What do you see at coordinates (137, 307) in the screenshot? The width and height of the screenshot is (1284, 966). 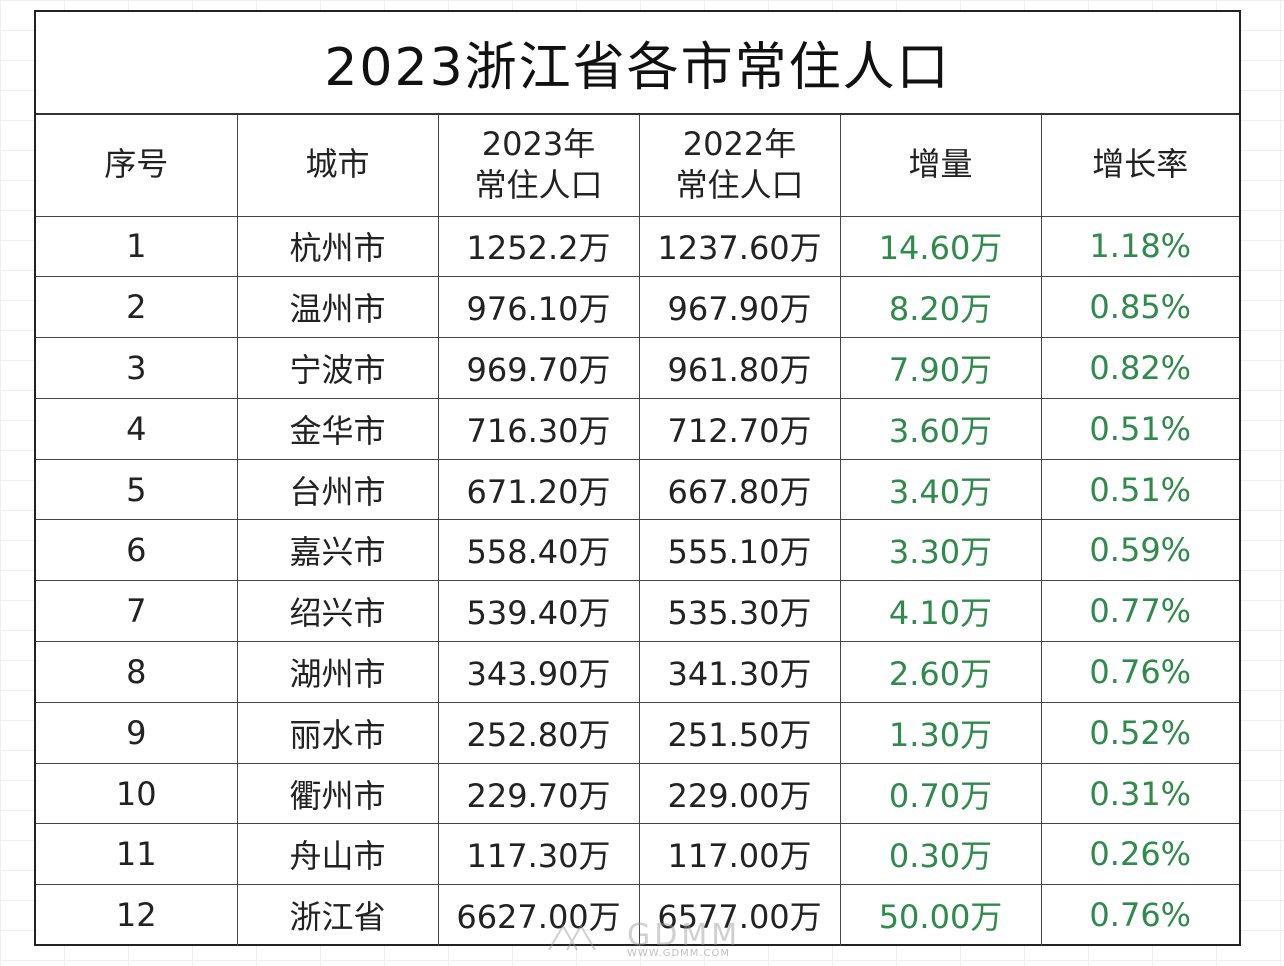 I see `cell-index: 2` at bounding box center [137, 307].